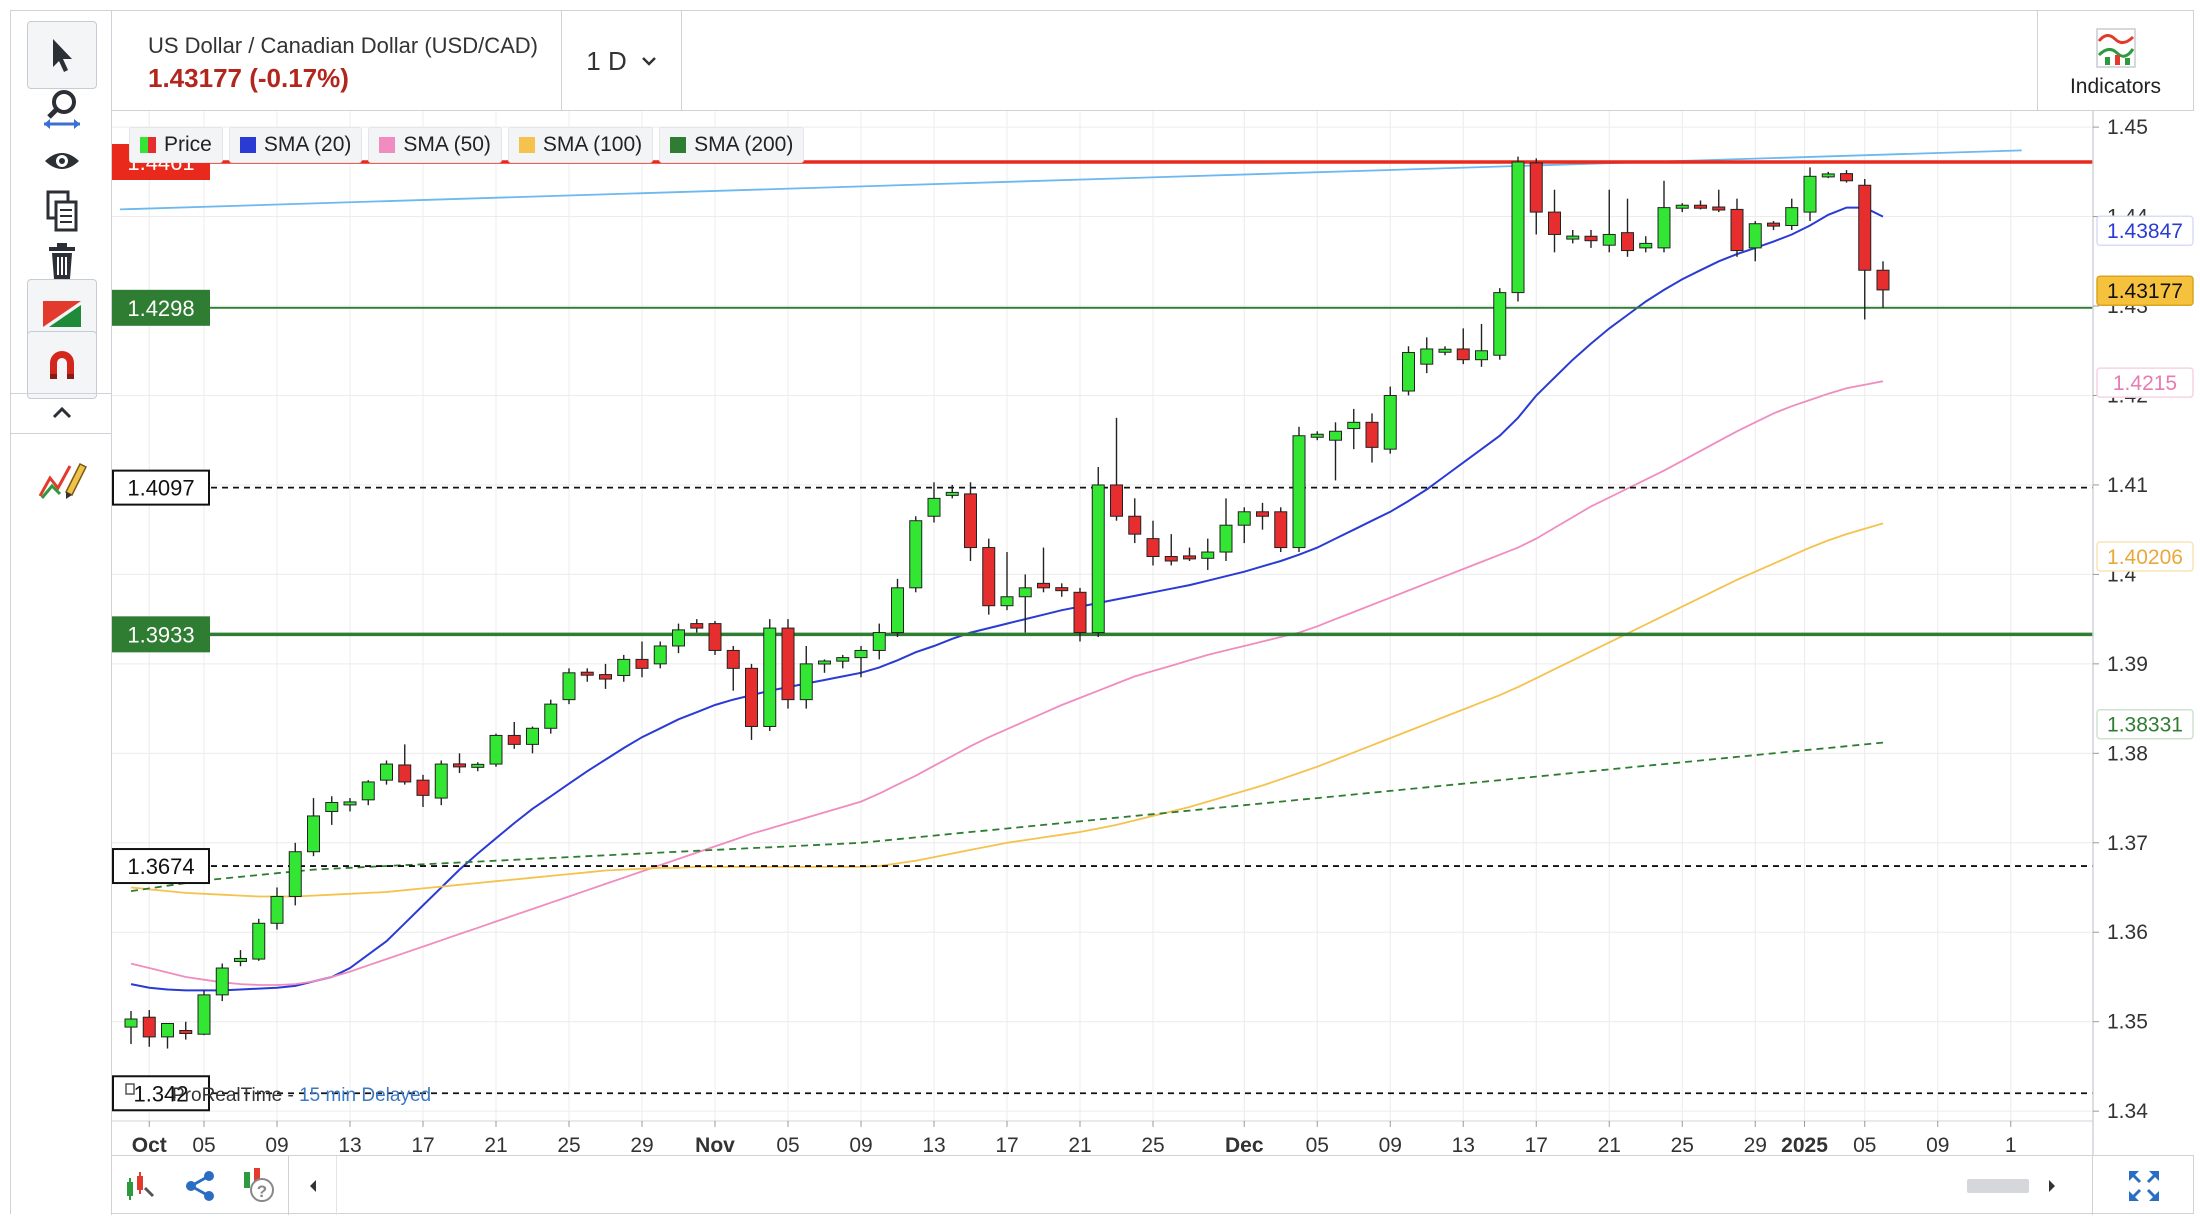 This screenshot has height=1220, width=2200. I want to click on legend-item: SMA (50), so click(435, 145).